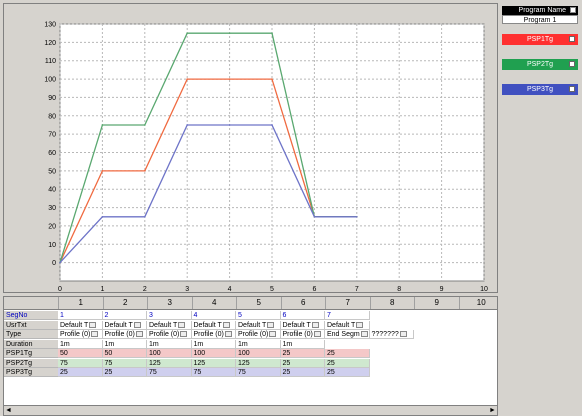  I want to click on table-column-header: 1 2 3 4 5 6 7 8 9 10, so click(250, 303).